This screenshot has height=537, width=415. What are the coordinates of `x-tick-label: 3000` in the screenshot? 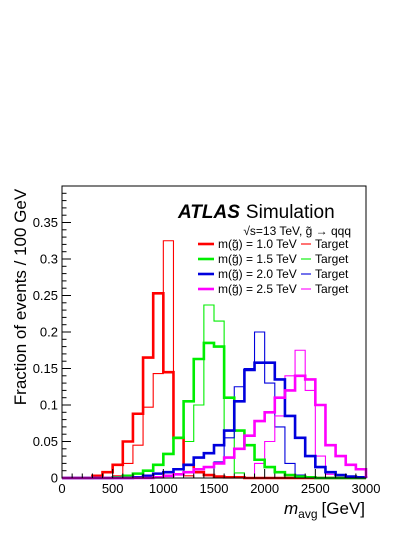 It's located at (366, 488).